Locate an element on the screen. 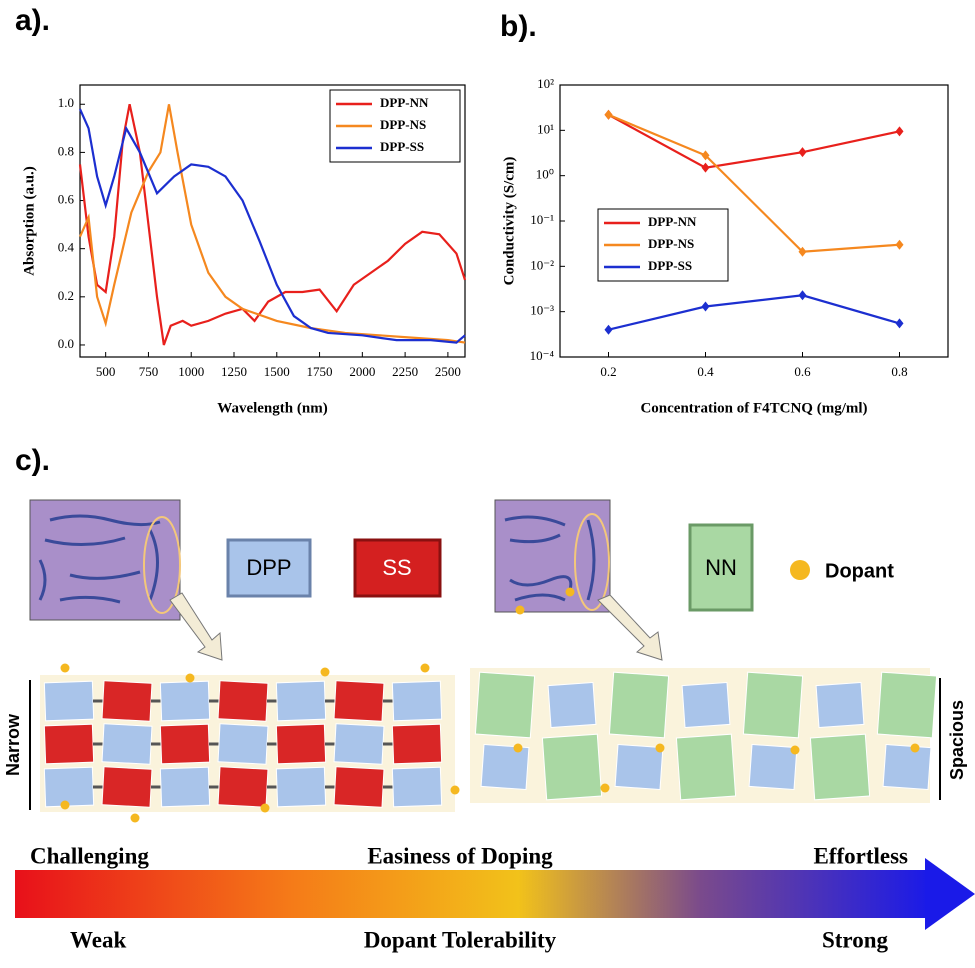  y-tick-label: 0.4 is located at coordinates (66, 247).